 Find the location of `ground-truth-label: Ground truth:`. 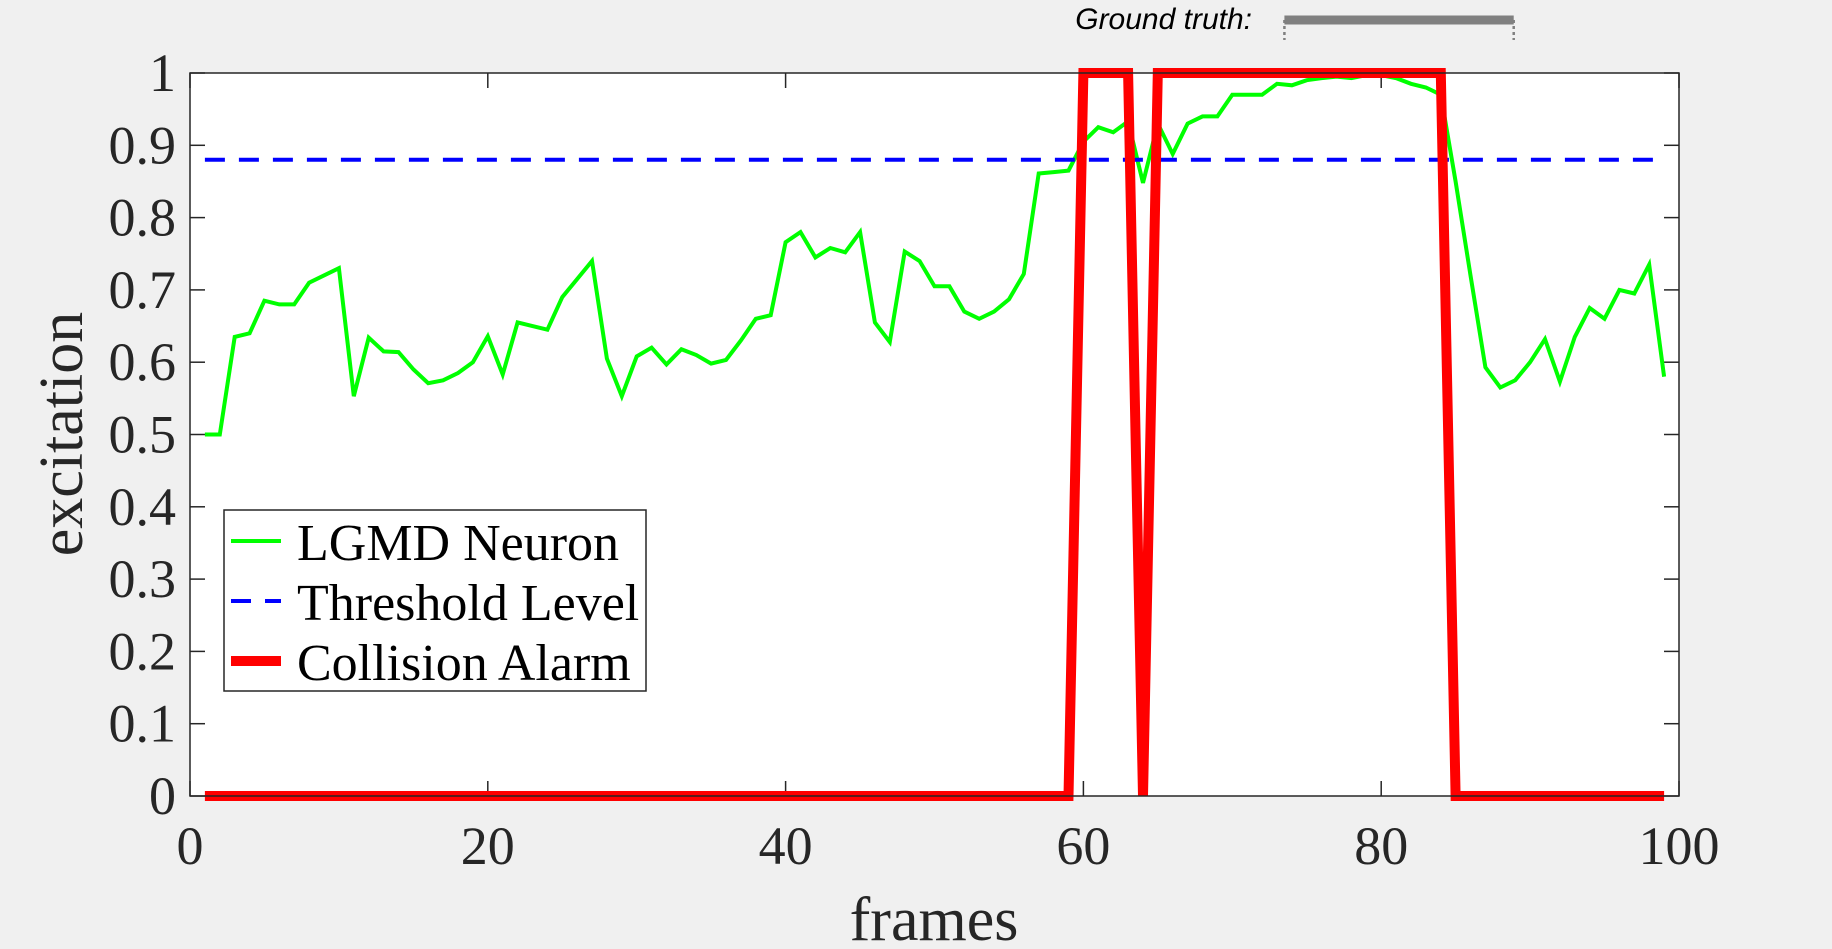

ground-truth-label: Ground truth: is located at coordinates (1163, 19).